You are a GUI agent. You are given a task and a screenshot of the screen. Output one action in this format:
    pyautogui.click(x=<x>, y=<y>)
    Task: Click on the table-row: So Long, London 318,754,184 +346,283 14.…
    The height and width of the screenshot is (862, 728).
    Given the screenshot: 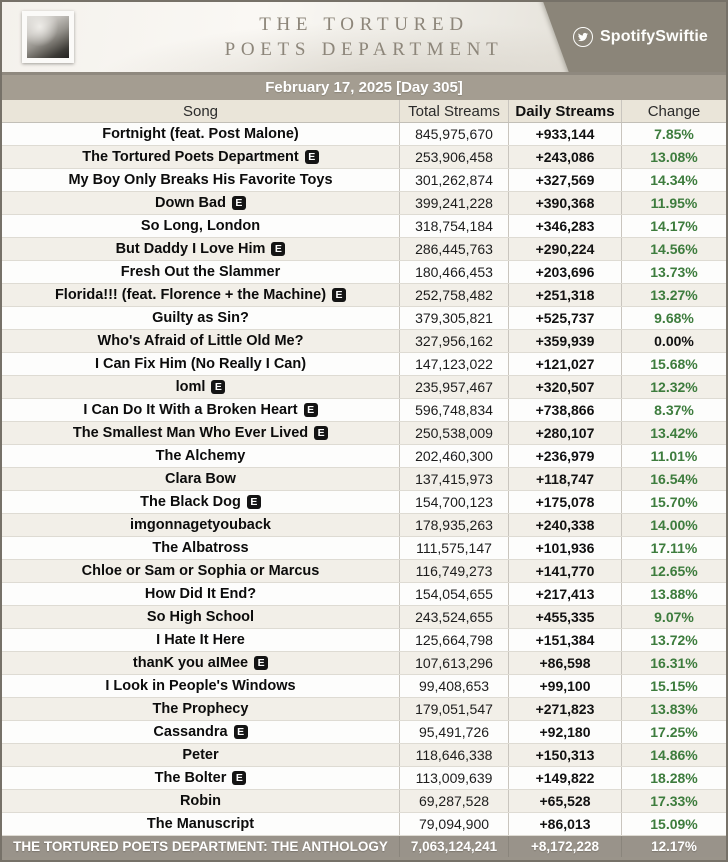 What is the action you would take?
    pyautogui.click(x=364, y=226)
    